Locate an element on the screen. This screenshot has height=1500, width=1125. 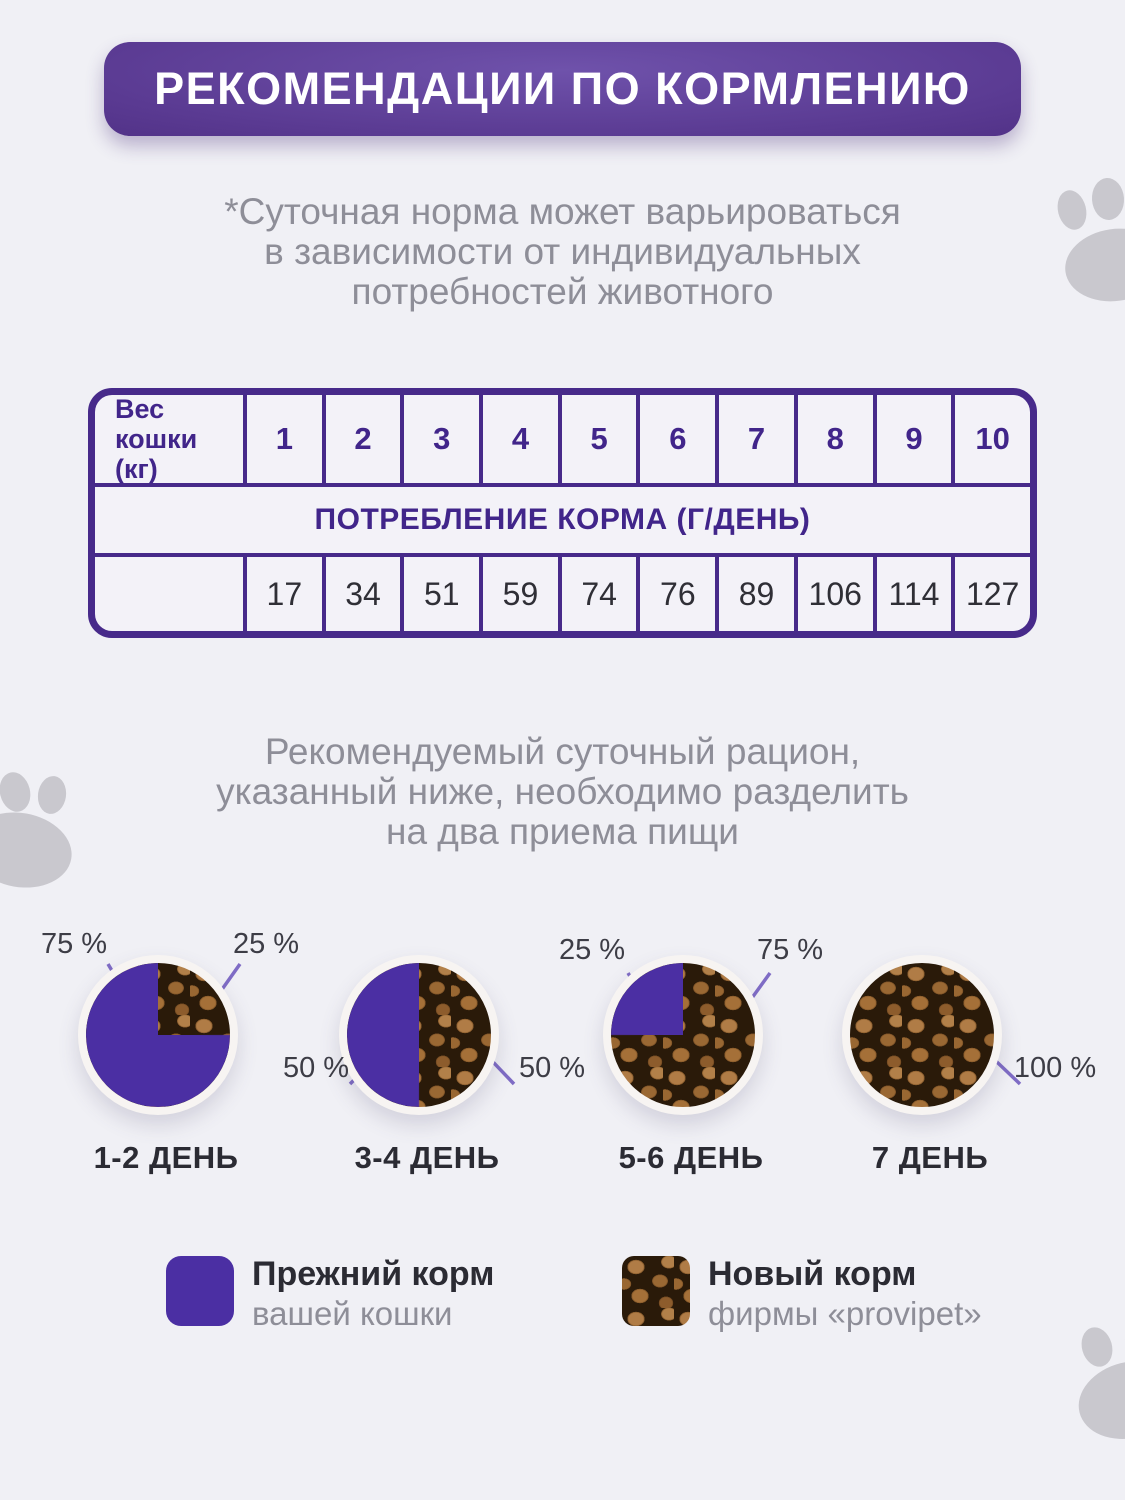
value-cell: 17 is located at coordinates (284, 594).